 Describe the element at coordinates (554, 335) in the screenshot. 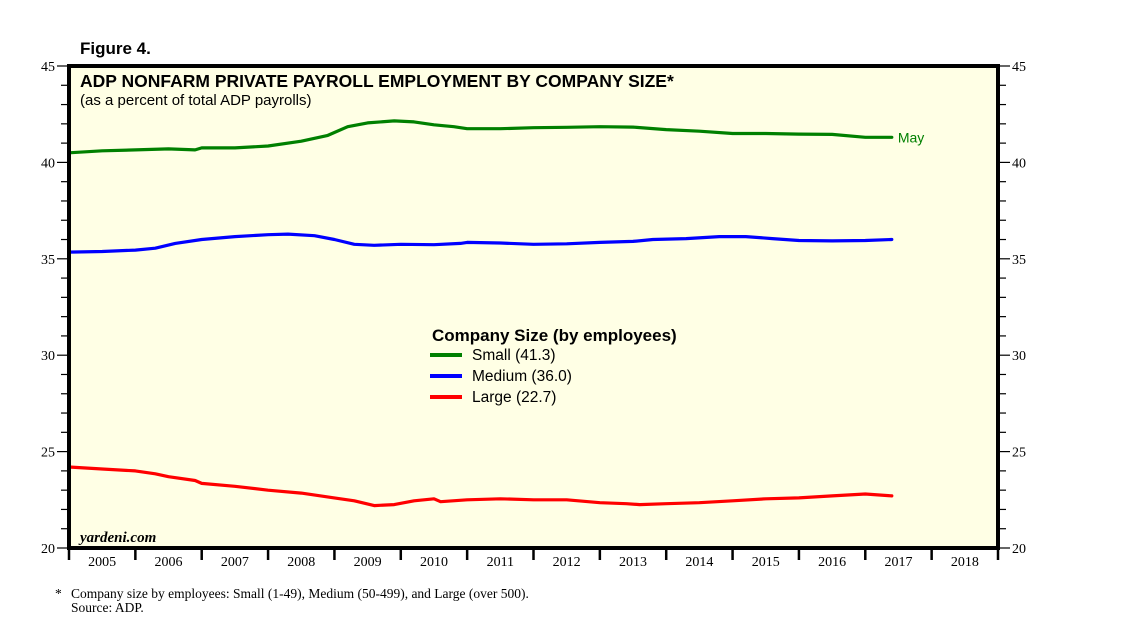

I see `legend-title: Company Size (by employees)` at that location.